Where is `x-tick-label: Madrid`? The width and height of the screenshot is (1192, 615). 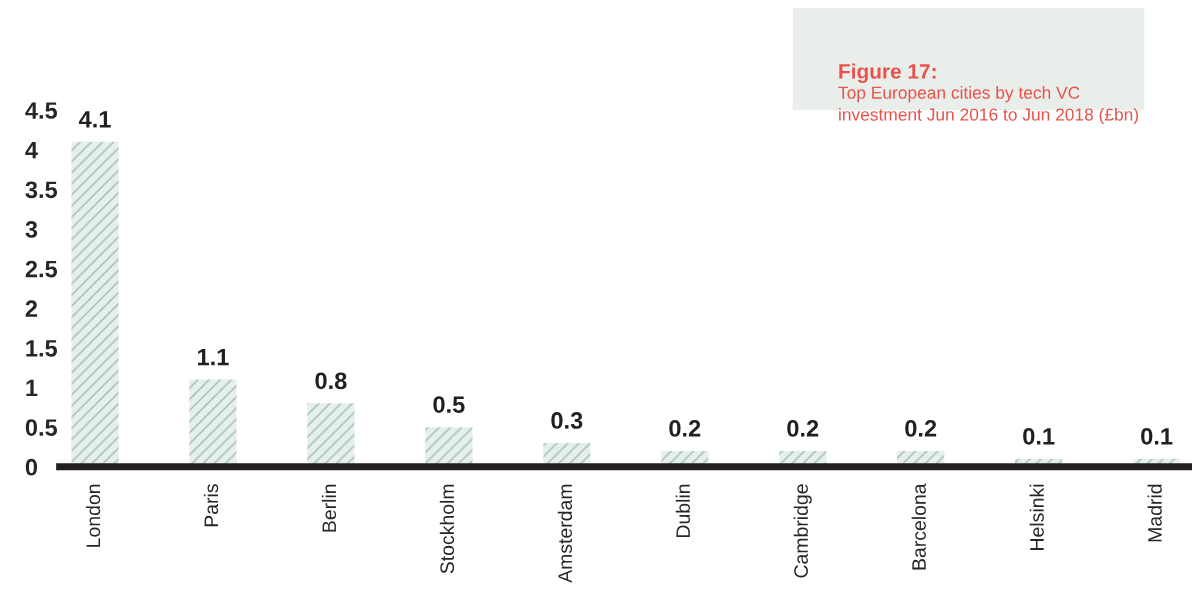 x-tick-label: Madrid is located at coordinates (1154, 513).